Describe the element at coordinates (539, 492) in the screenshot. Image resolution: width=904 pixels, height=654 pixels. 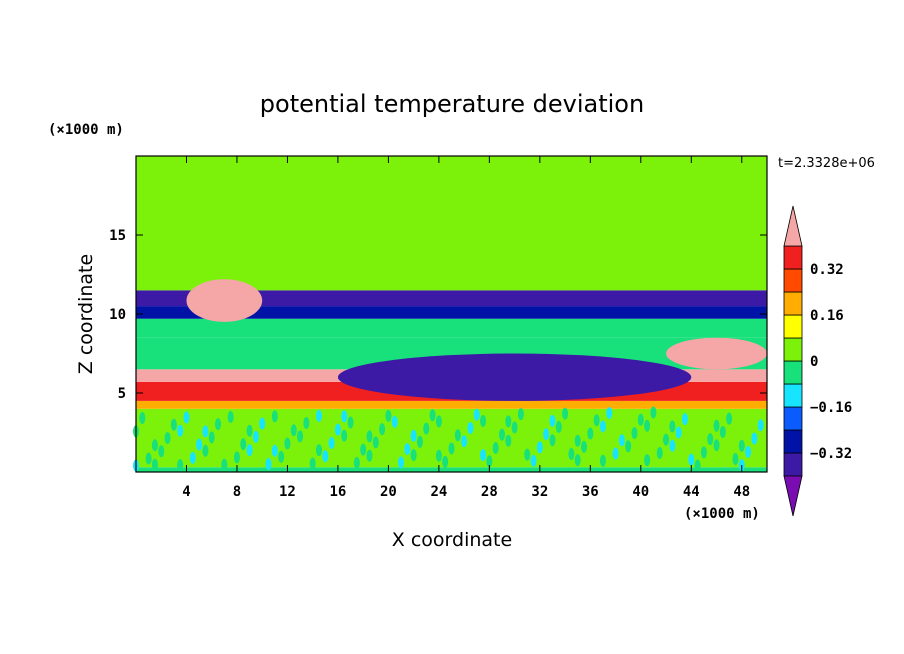
I see `x-tick-label: 32` at that location.